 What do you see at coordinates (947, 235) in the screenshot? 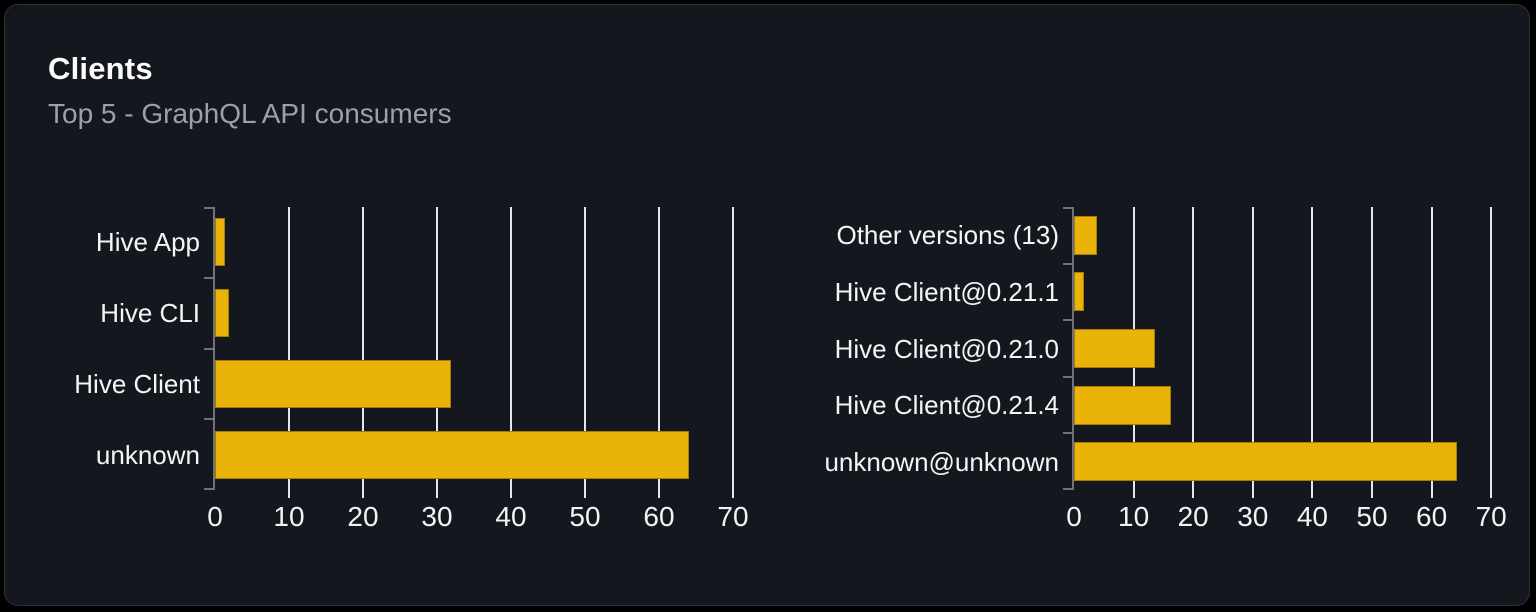
I see `y-axis-label: Other versions (13)` at bounding box center [947, 235].